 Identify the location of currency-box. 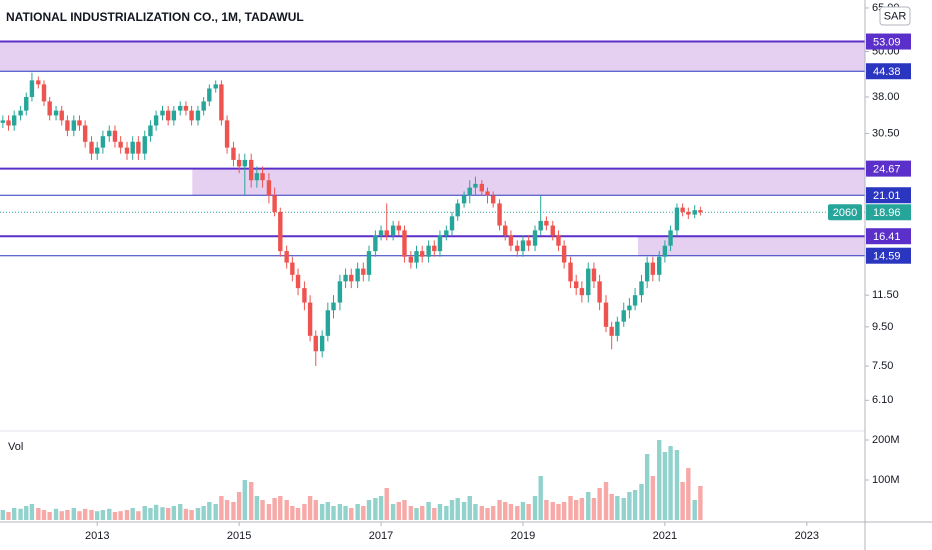
(895, 16).